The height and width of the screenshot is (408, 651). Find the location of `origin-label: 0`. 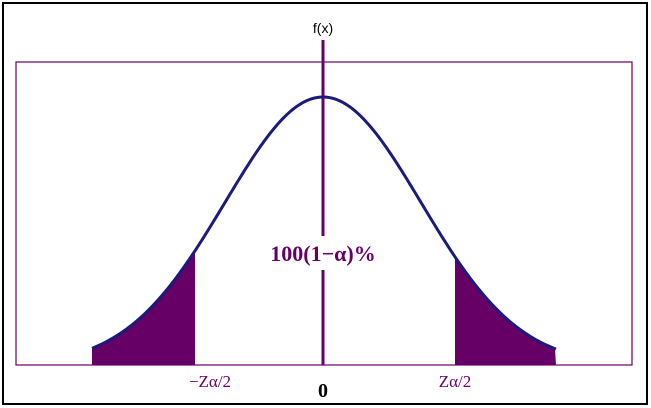

origin-label: 0 is located at coordinates (323, 391).